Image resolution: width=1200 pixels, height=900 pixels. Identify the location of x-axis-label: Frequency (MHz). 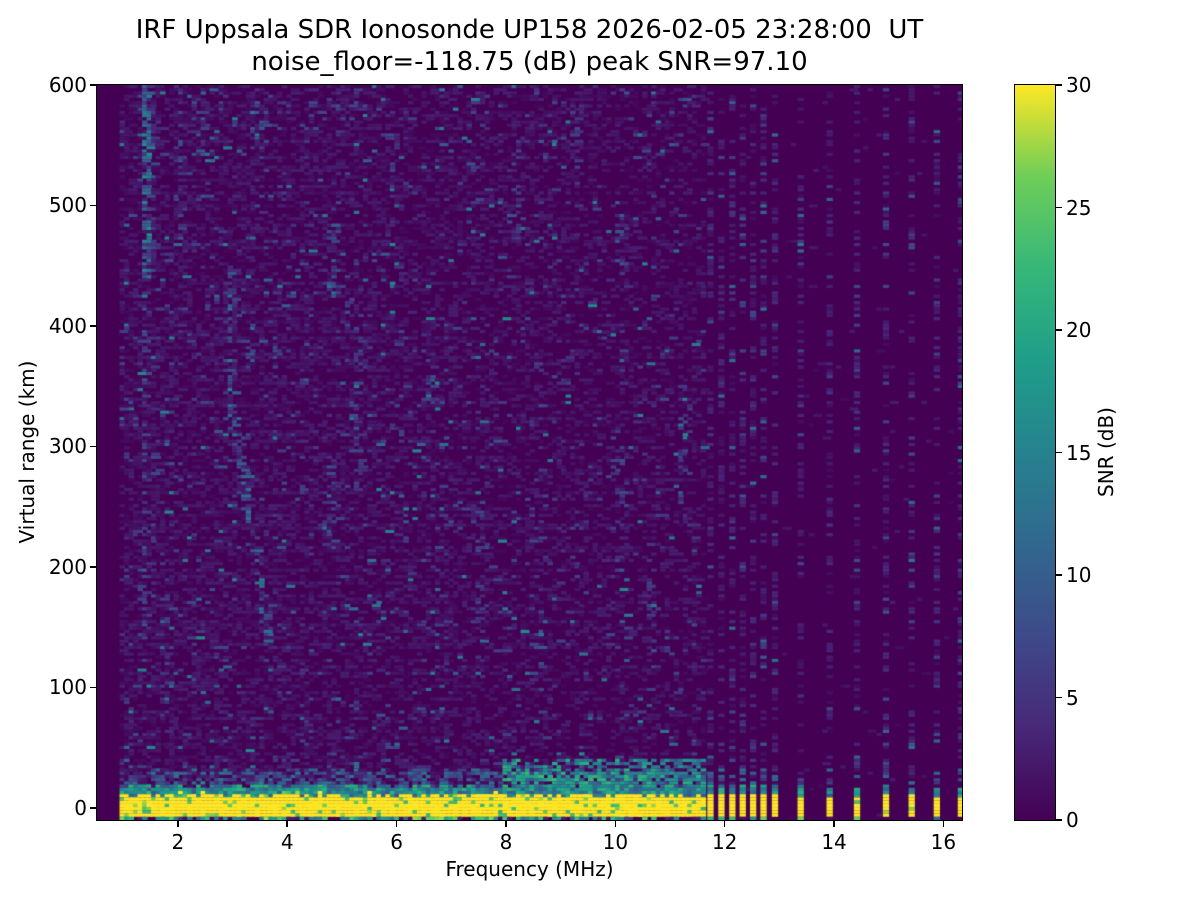
(529, 869).